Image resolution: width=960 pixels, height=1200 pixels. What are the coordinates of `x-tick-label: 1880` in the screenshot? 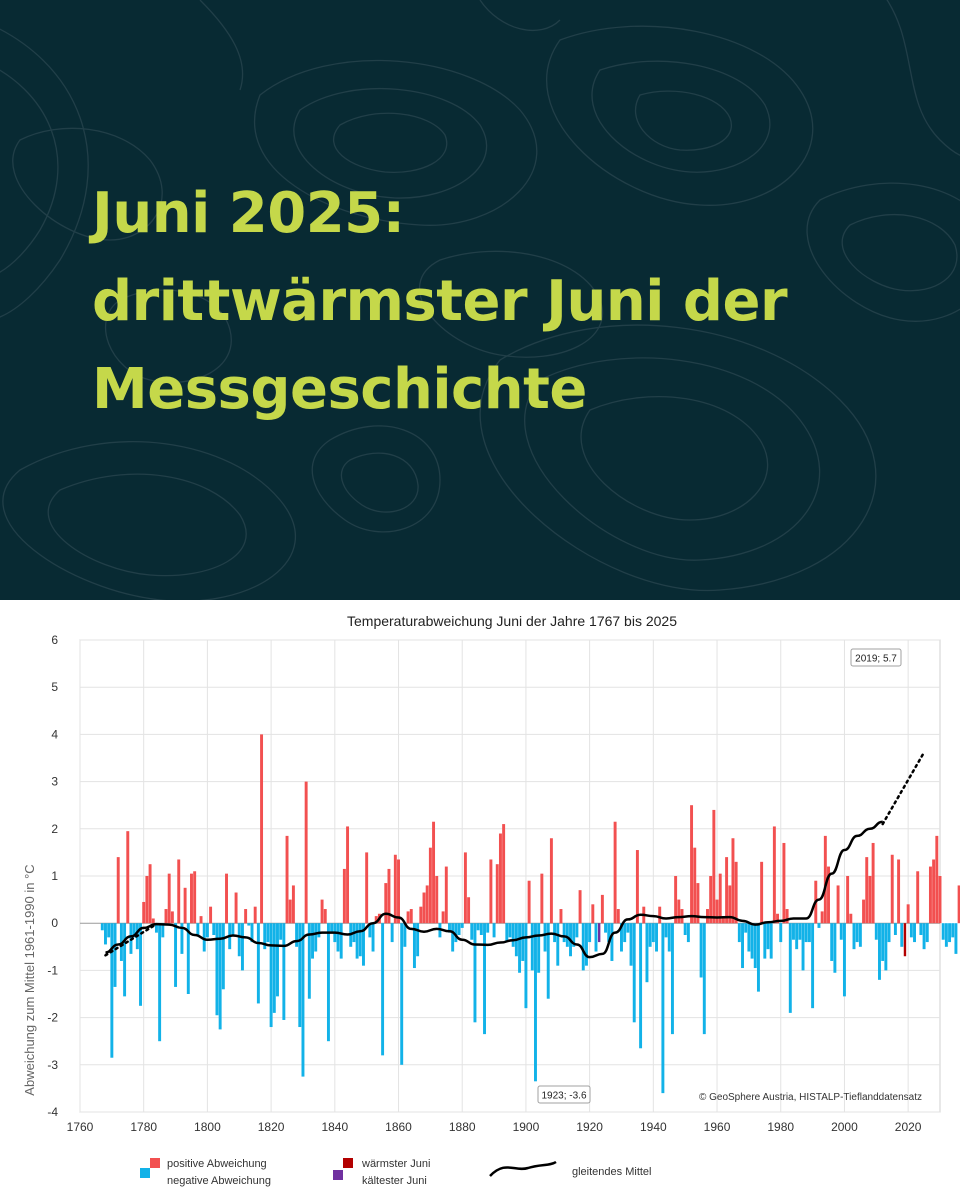 It's located at (462, 1127).